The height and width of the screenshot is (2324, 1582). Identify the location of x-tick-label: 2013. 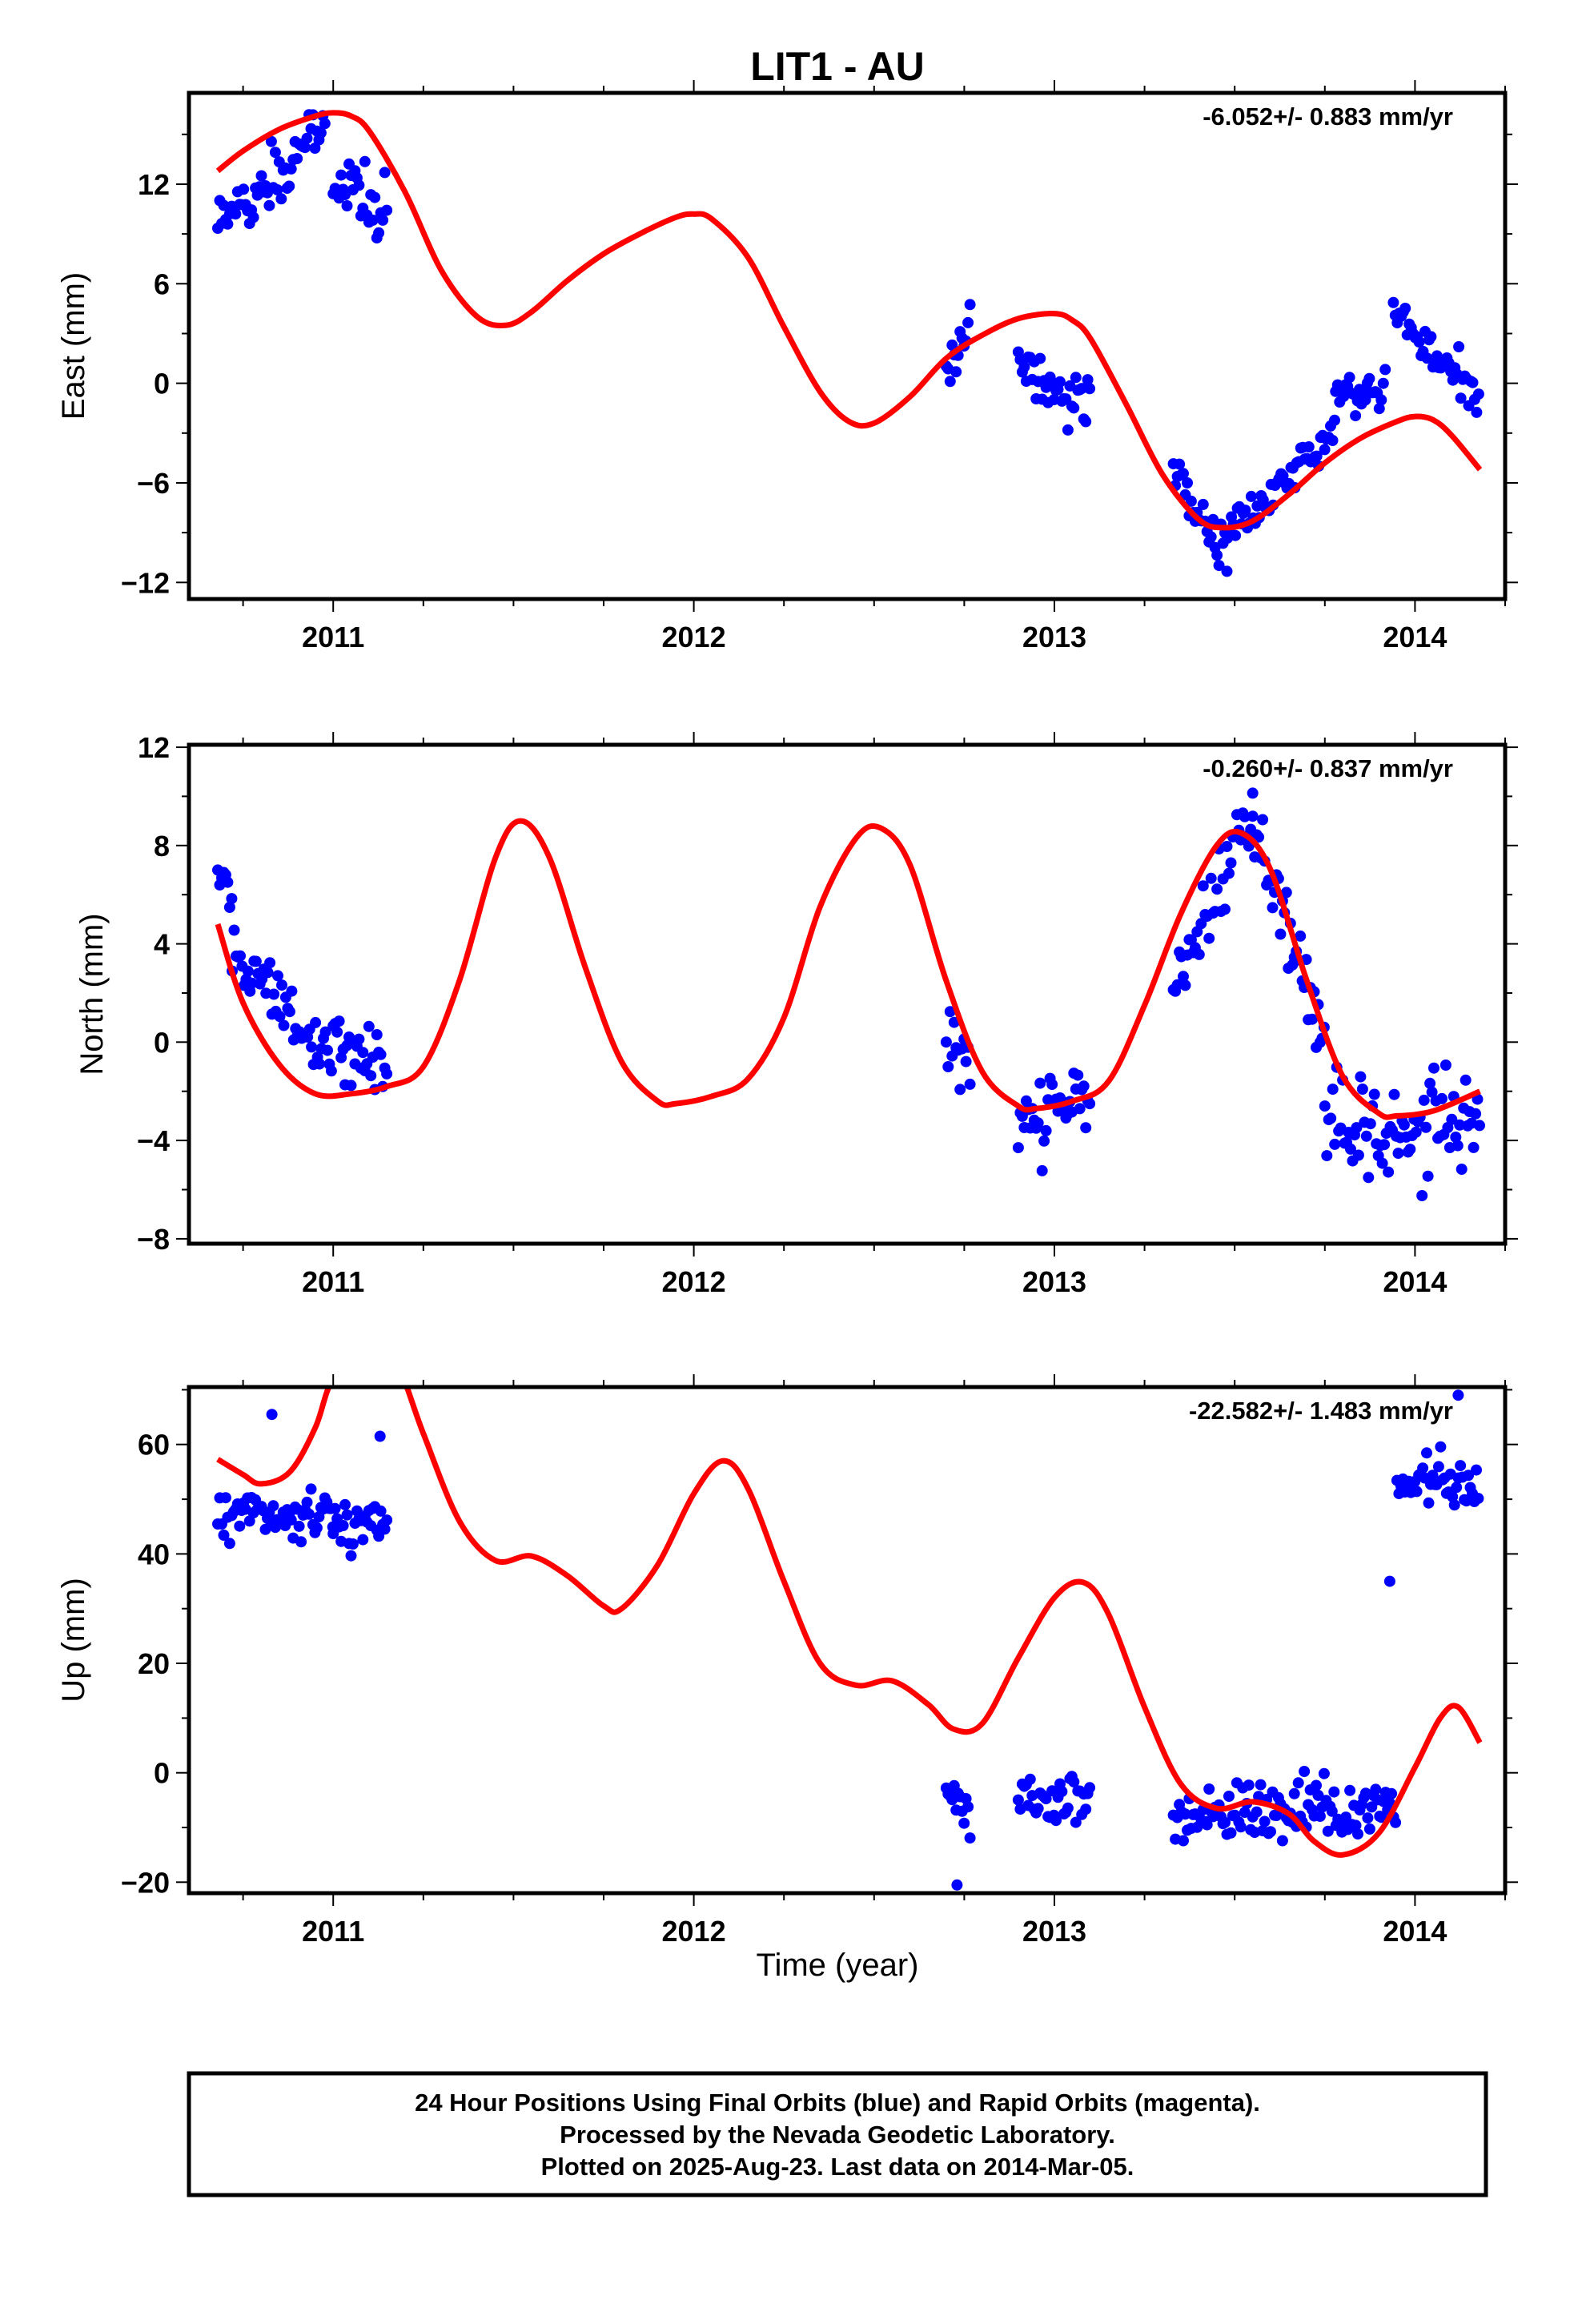
(1054, 637).